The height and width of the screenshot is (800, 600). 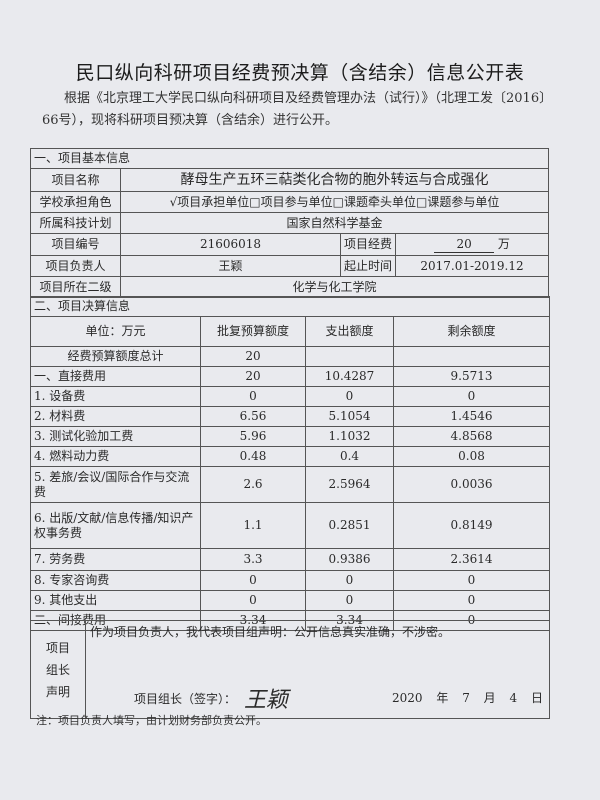 What do you see at coordinates (349, 484) in the screenshot?
I see `cell-spent: 2.5964` at bounding box center [349, 484].